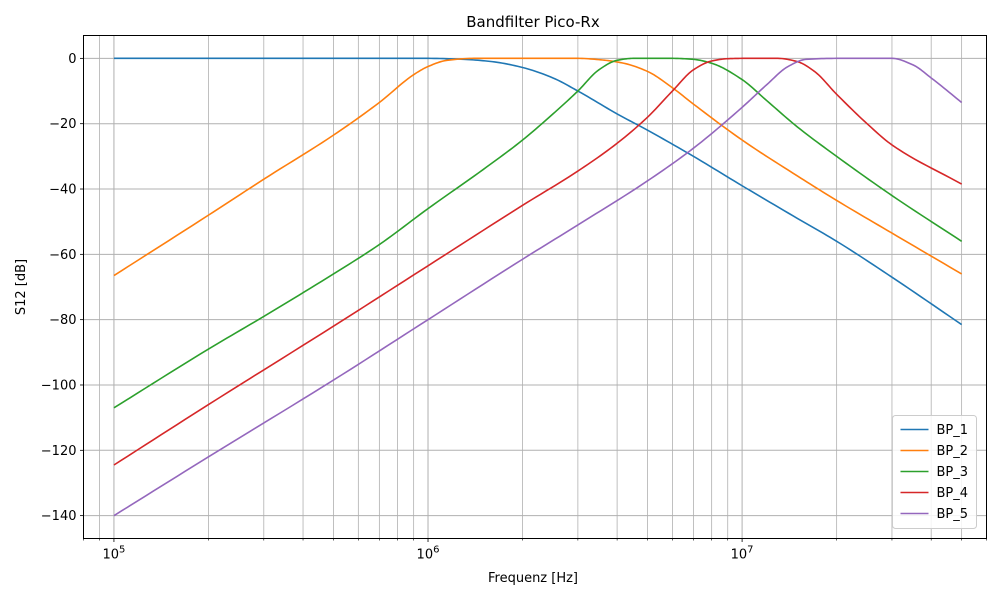  Describe the element at coordinates (533, 578) in the screenshot. I see `x-axis-title: Frequenz [Hz]` at that location.